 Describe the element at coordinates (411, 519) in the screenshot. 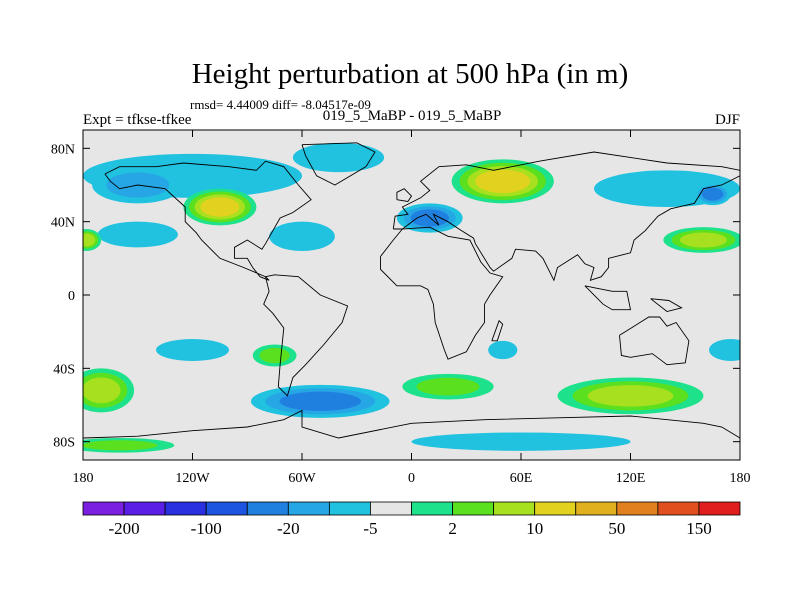

I see `colorbar: -200 -100 -20 -5 2 10 50 150` at that location.